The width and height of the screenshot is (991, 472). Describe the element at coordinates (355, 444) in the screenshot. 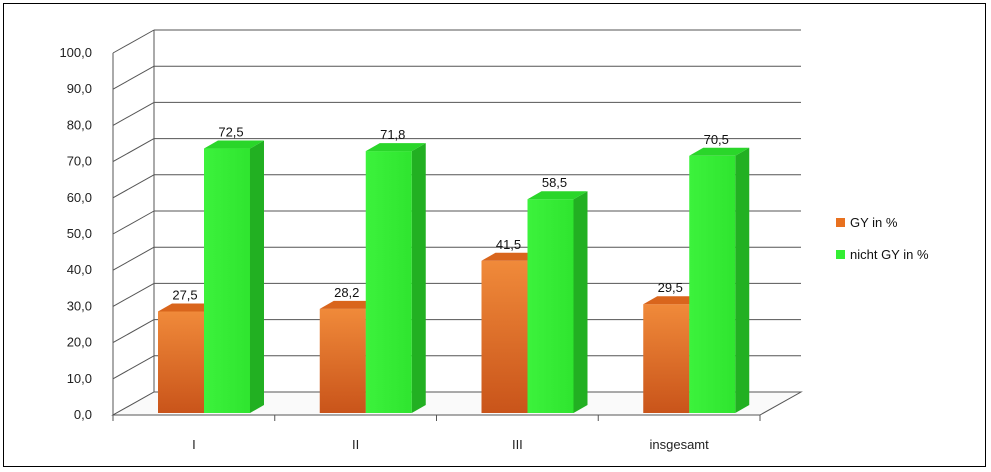

I see `x-tick-label: II` at that location.